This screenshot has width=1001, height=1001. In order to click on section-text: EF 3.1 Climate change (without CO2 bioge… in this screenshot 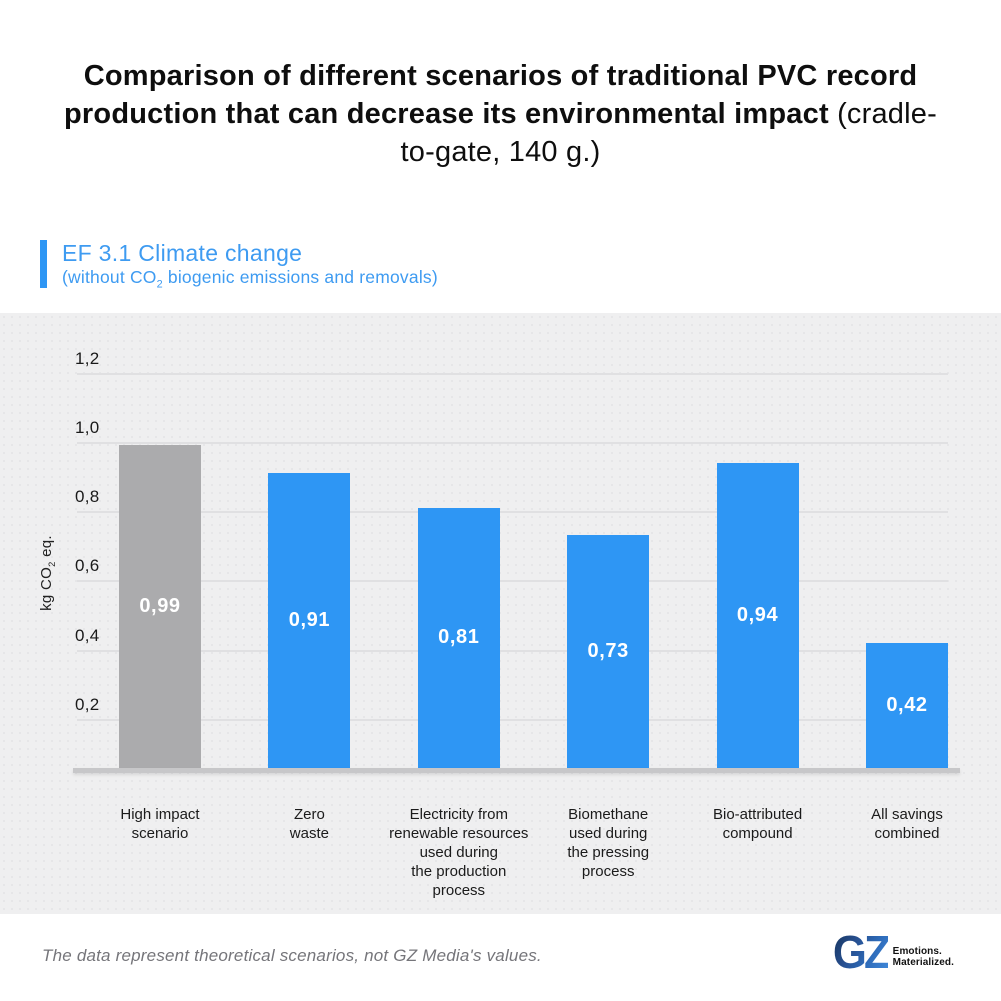, I will do `click(250, 265)`.